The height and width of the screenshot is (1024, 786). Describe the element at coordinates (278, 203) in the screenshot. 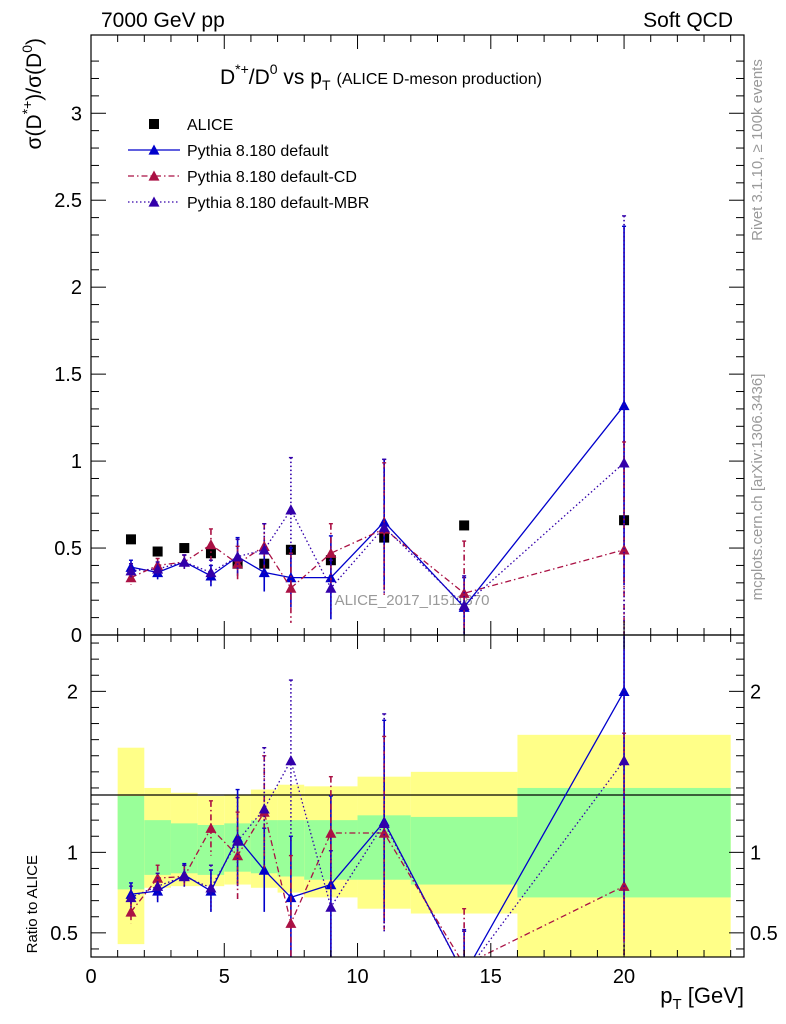

I see `legend-label-3: Pythia 8.180 default-MBR` at that location.